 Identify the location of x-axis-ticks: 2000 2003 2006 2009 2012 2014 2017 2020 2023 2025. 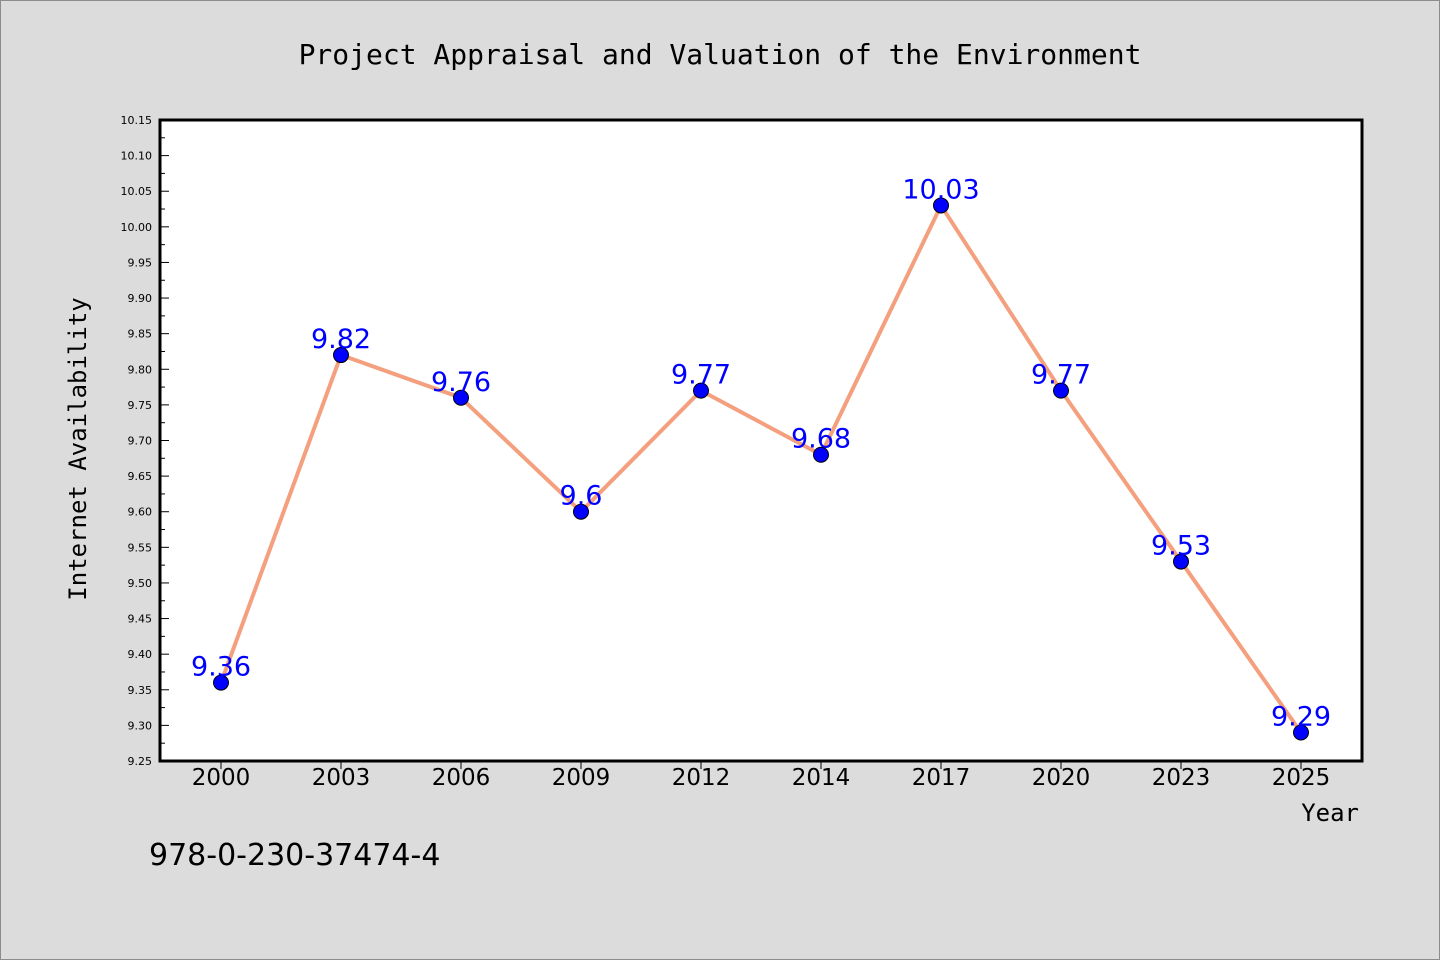
(761, 776).